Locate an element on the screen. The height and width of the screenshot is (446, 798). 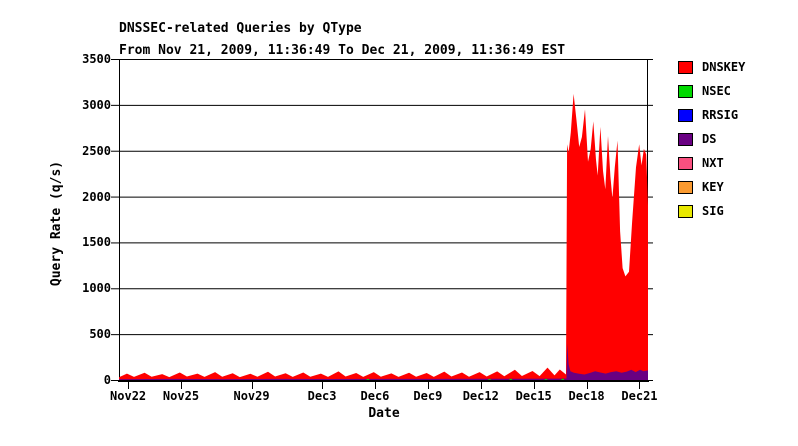
y-tick-label-2500: 2500 is located at coordinates (96, 150).